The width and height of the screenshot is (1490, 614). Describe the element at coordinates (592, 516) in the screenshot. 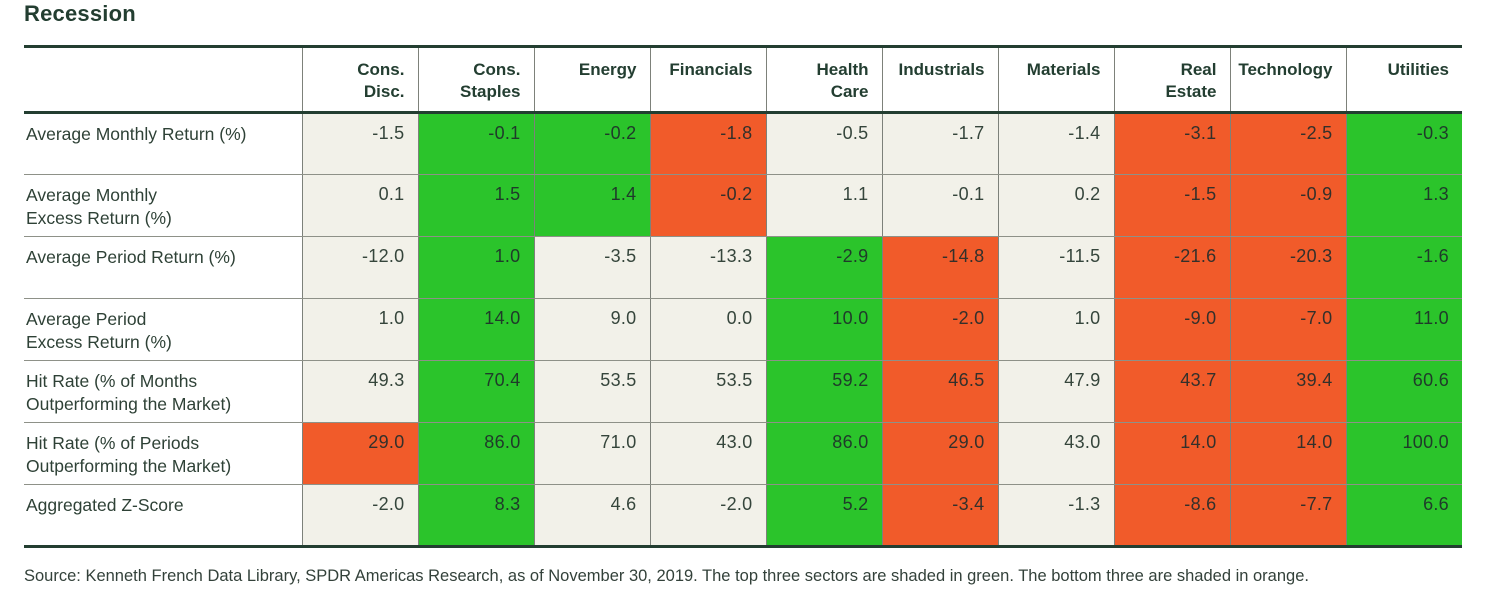

I see `data-cell: 4.6` at that location.